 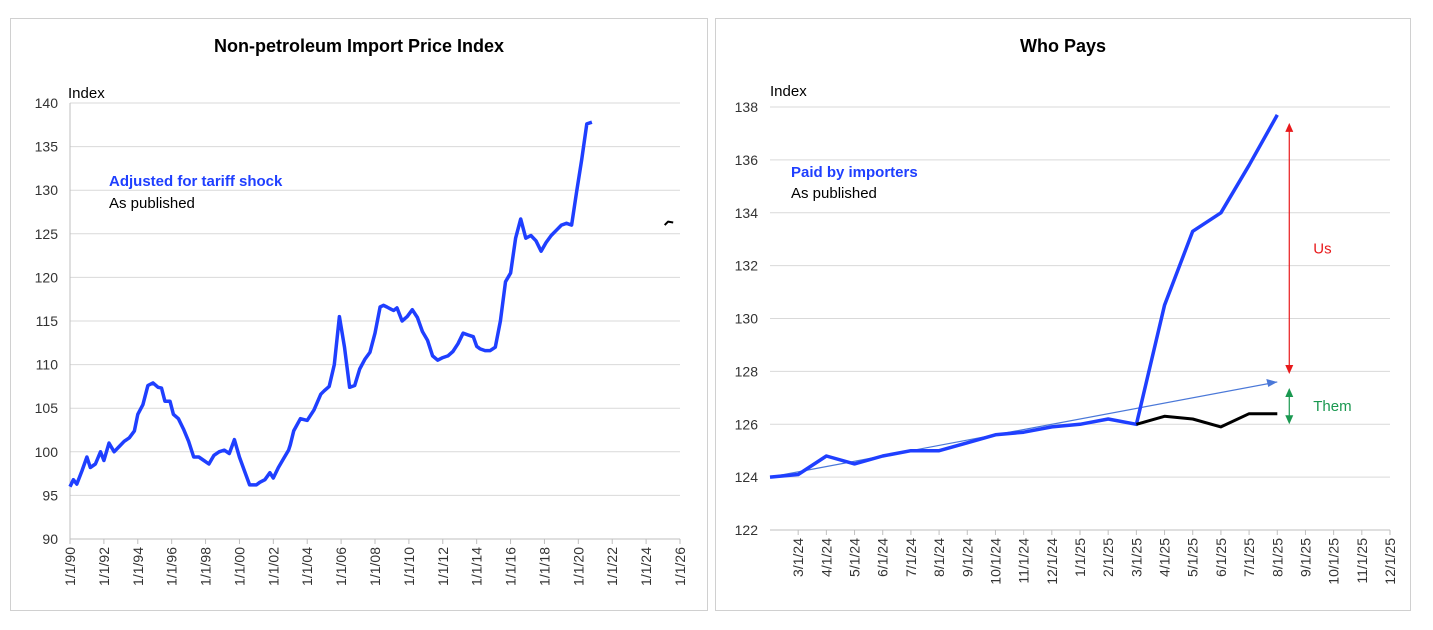 What do you see at coordinates (273, 566) in the screenshot?
I see `left-x-tick-label: 1/1/02` at bounding box center [273, 566].